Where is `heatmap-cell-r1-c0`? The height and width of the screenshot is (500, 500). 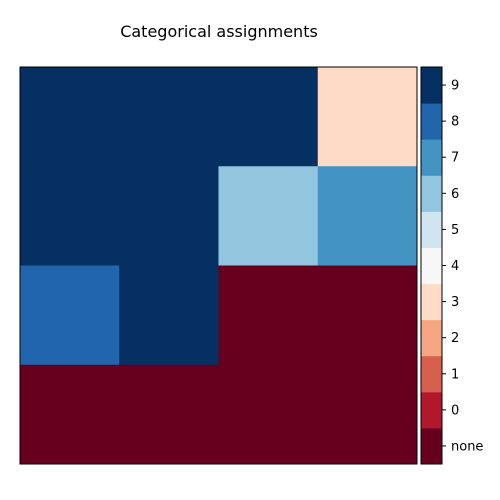
heatmap-cell-r1-c0 is located at coordinates (70, 216).